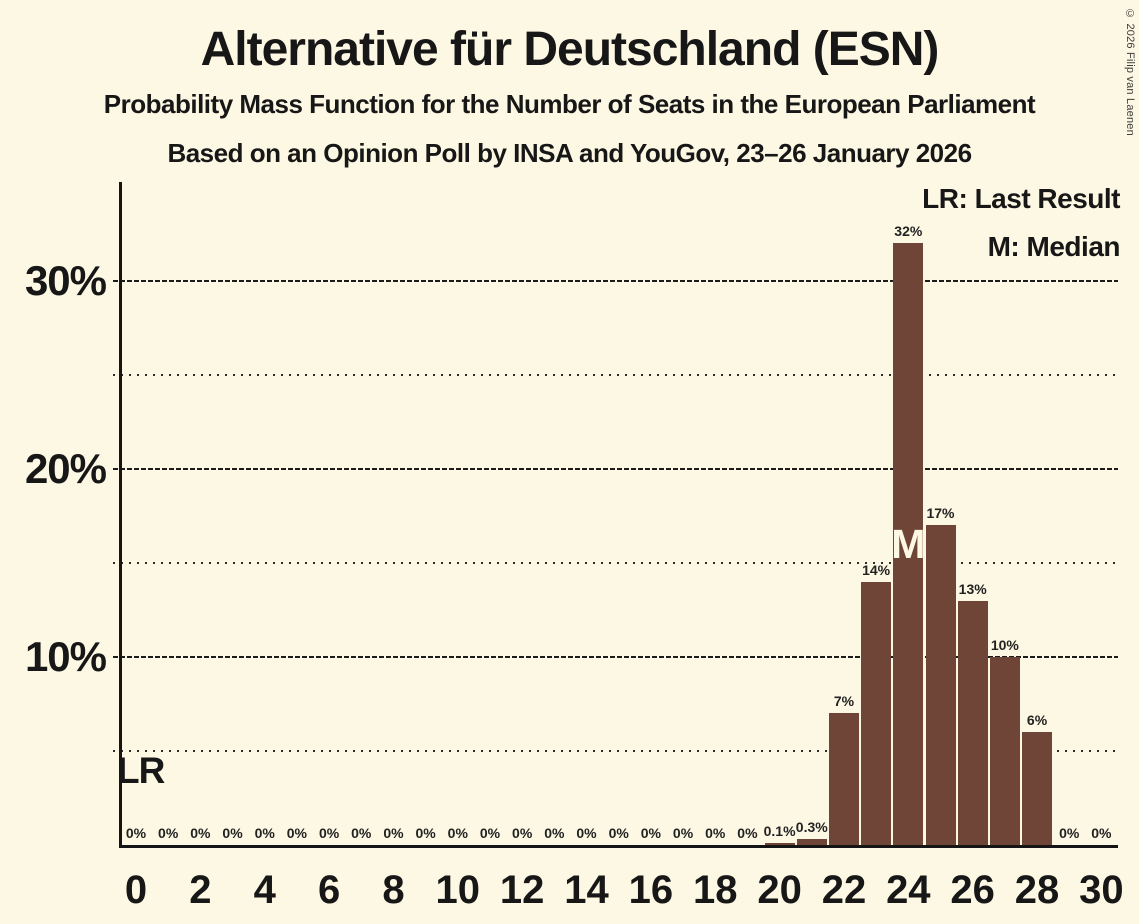 The image size is (1139, 924). Describe the element at coordinates (586, 833) in the screenshot. I see `bar-value-label-seat-14: 0%` at that location.